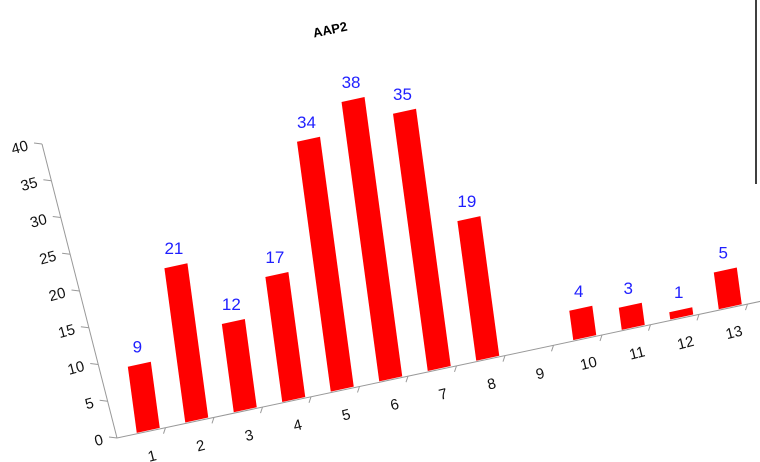 This screenshot has height=462, width=760. What do you see at coordinates (99, 440) in the screenshot?
I see `y-tick-label: 0` at bounding box center [99, 440].